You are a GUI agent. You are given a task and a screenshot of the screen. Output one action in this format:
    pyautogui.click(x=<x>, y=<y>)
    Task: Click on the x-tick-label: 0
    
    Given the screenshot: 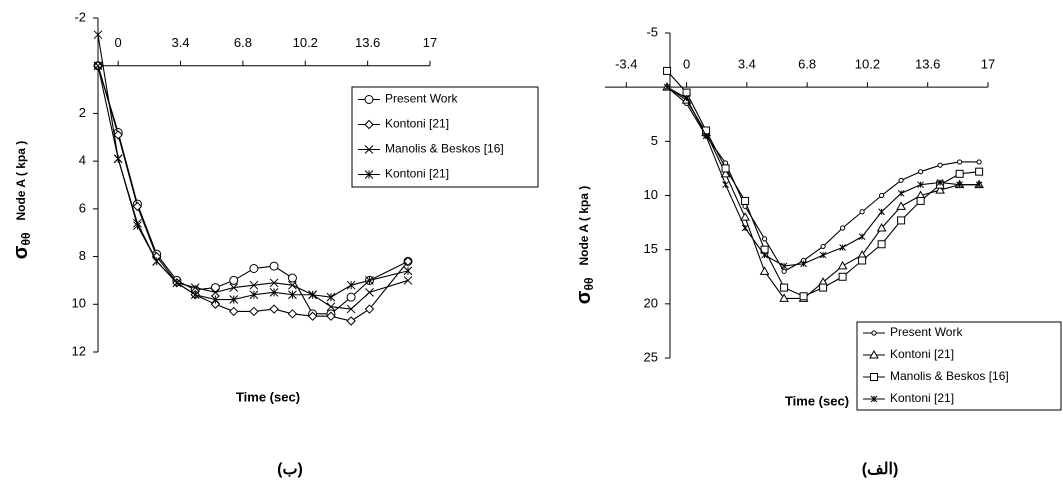 What is the action you would take?
    pyautogui.click(x=118, y=42)
    